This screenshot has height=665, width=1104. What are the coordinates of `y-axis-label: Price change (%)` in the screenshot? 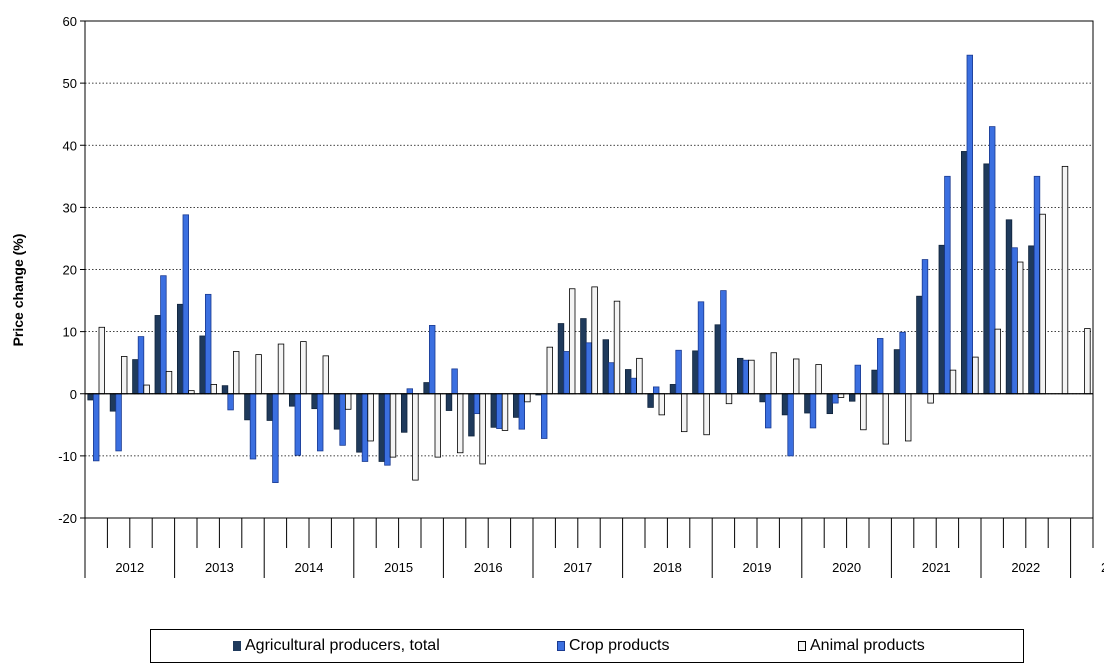 It's located at (18, 290).